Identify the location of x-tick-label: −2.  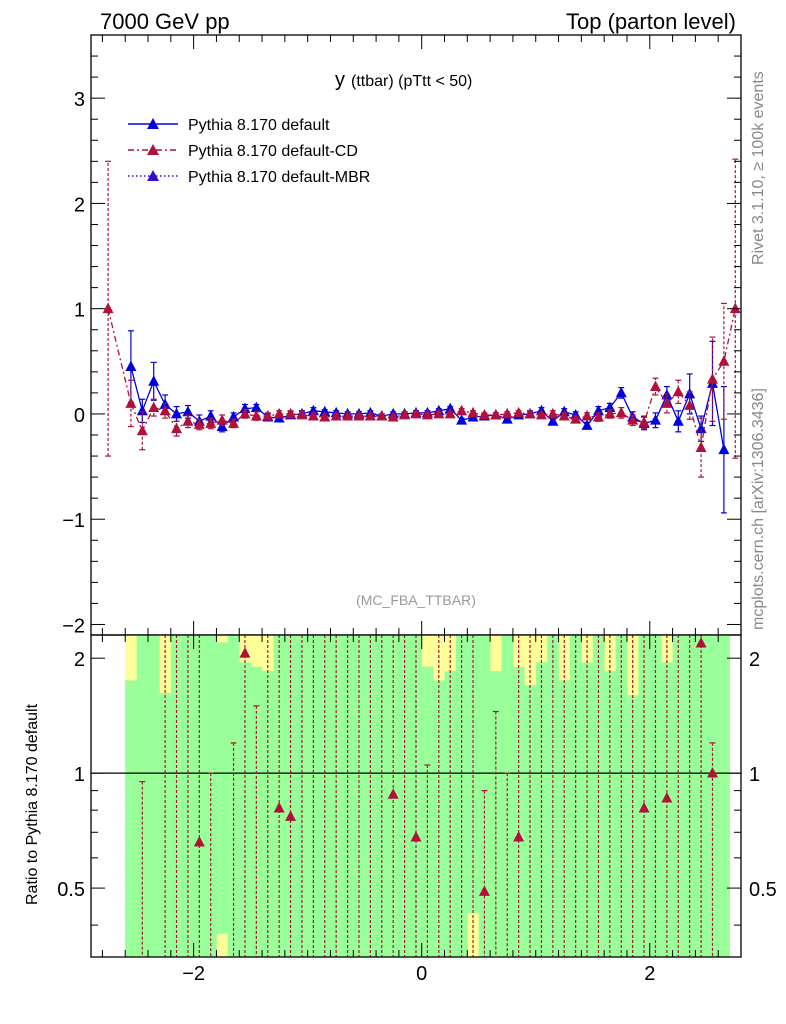
(193, 974).